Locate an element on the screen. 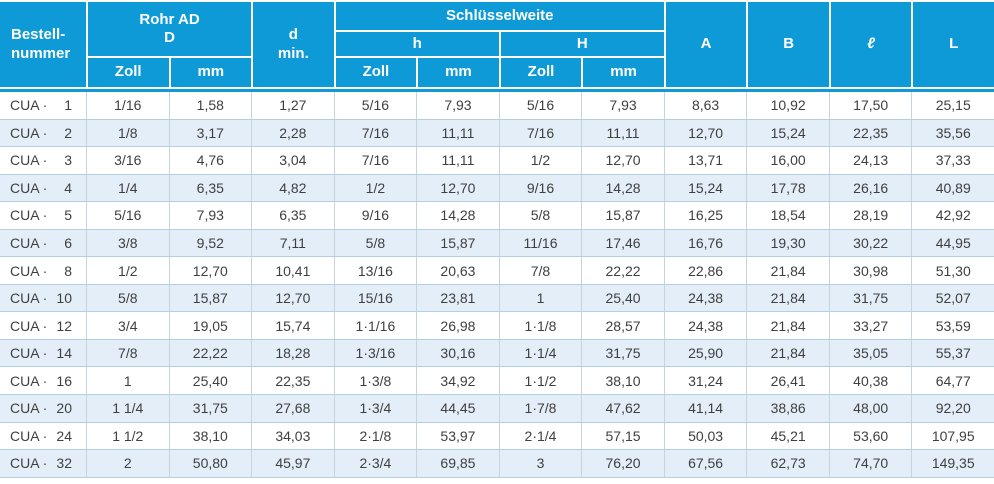 The image size is (994, 484). cell-H-mm: 57,15 is located at coordinates (622, 436).